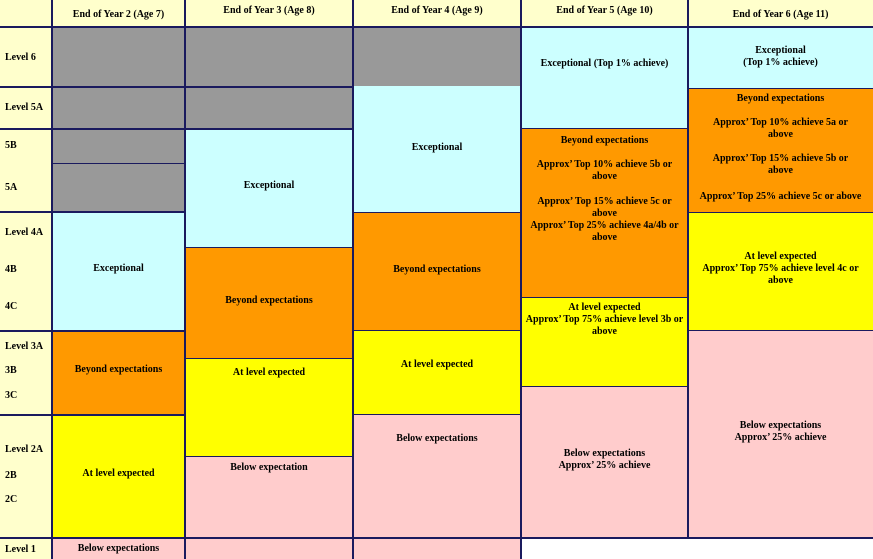 This screenshot has width=873, height=559. What do you see at coordinates (780, 196) in the screenshot?
I see `year6-beyond-top25: Approx’ Top 25% achieve 5c or above` at bounding box center [780, 196].